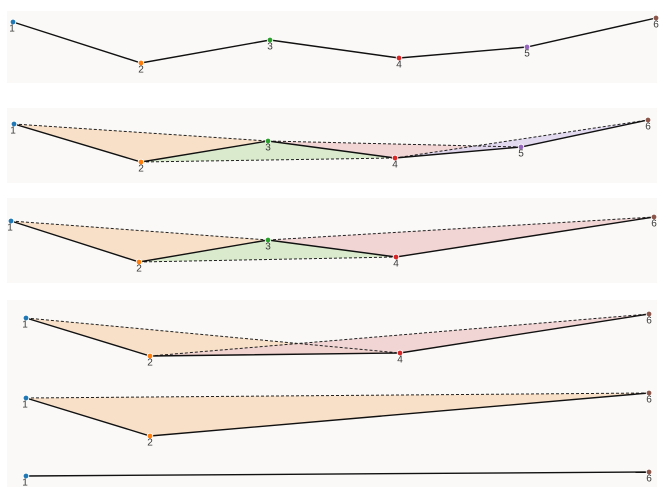  I want to click on stage-3: 1 2 3 4 6, so click(332, 243).